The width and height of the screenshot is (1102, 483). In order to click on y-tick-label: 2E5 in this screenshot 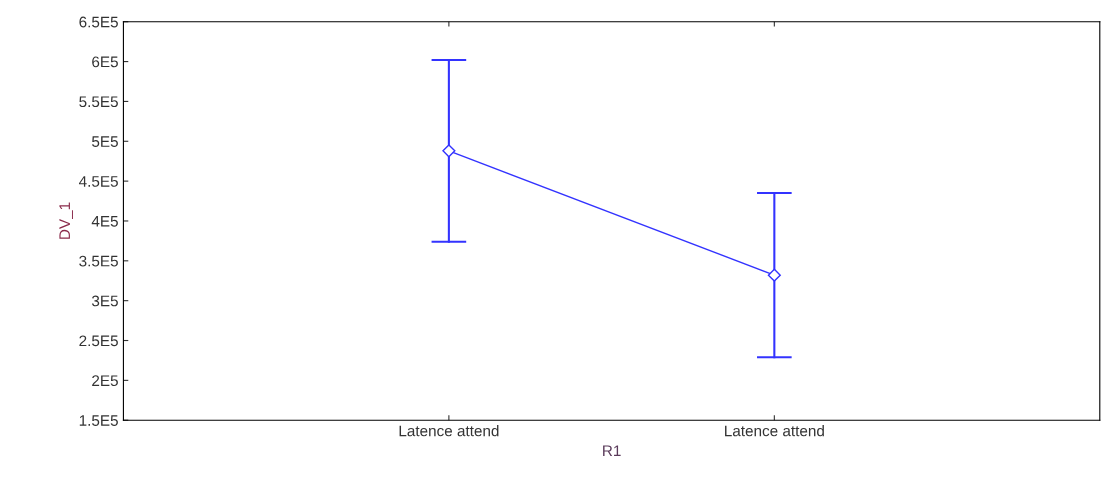, I will do `click(105, 381)`.